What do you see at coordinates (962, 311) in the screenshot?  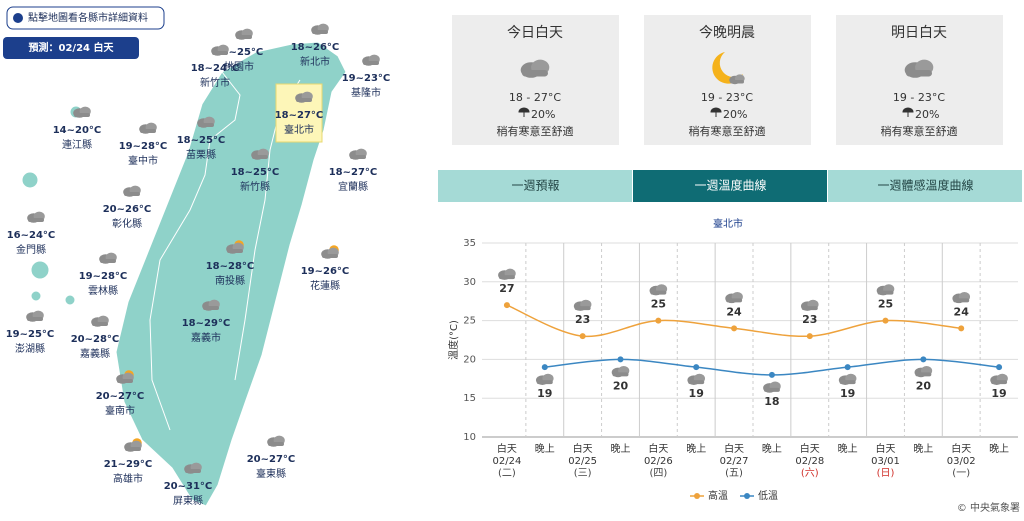 I see `data-label: 24` at bounding box center [962, 311].